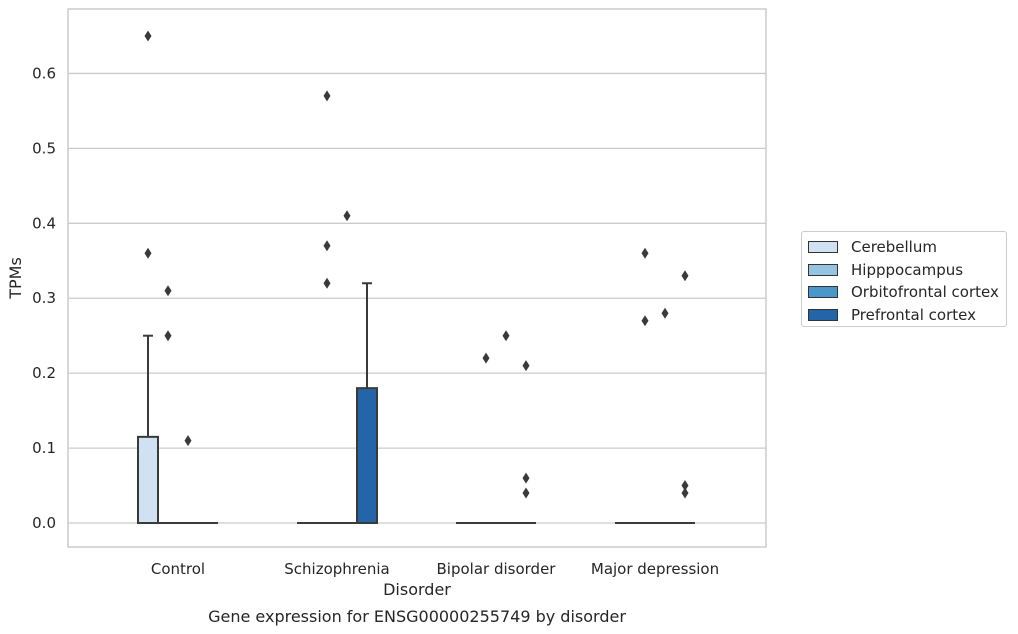 The height and width of the screenshot is (634, 1018). I want to click on y-tick-label: 0.4, so click(44, 223).